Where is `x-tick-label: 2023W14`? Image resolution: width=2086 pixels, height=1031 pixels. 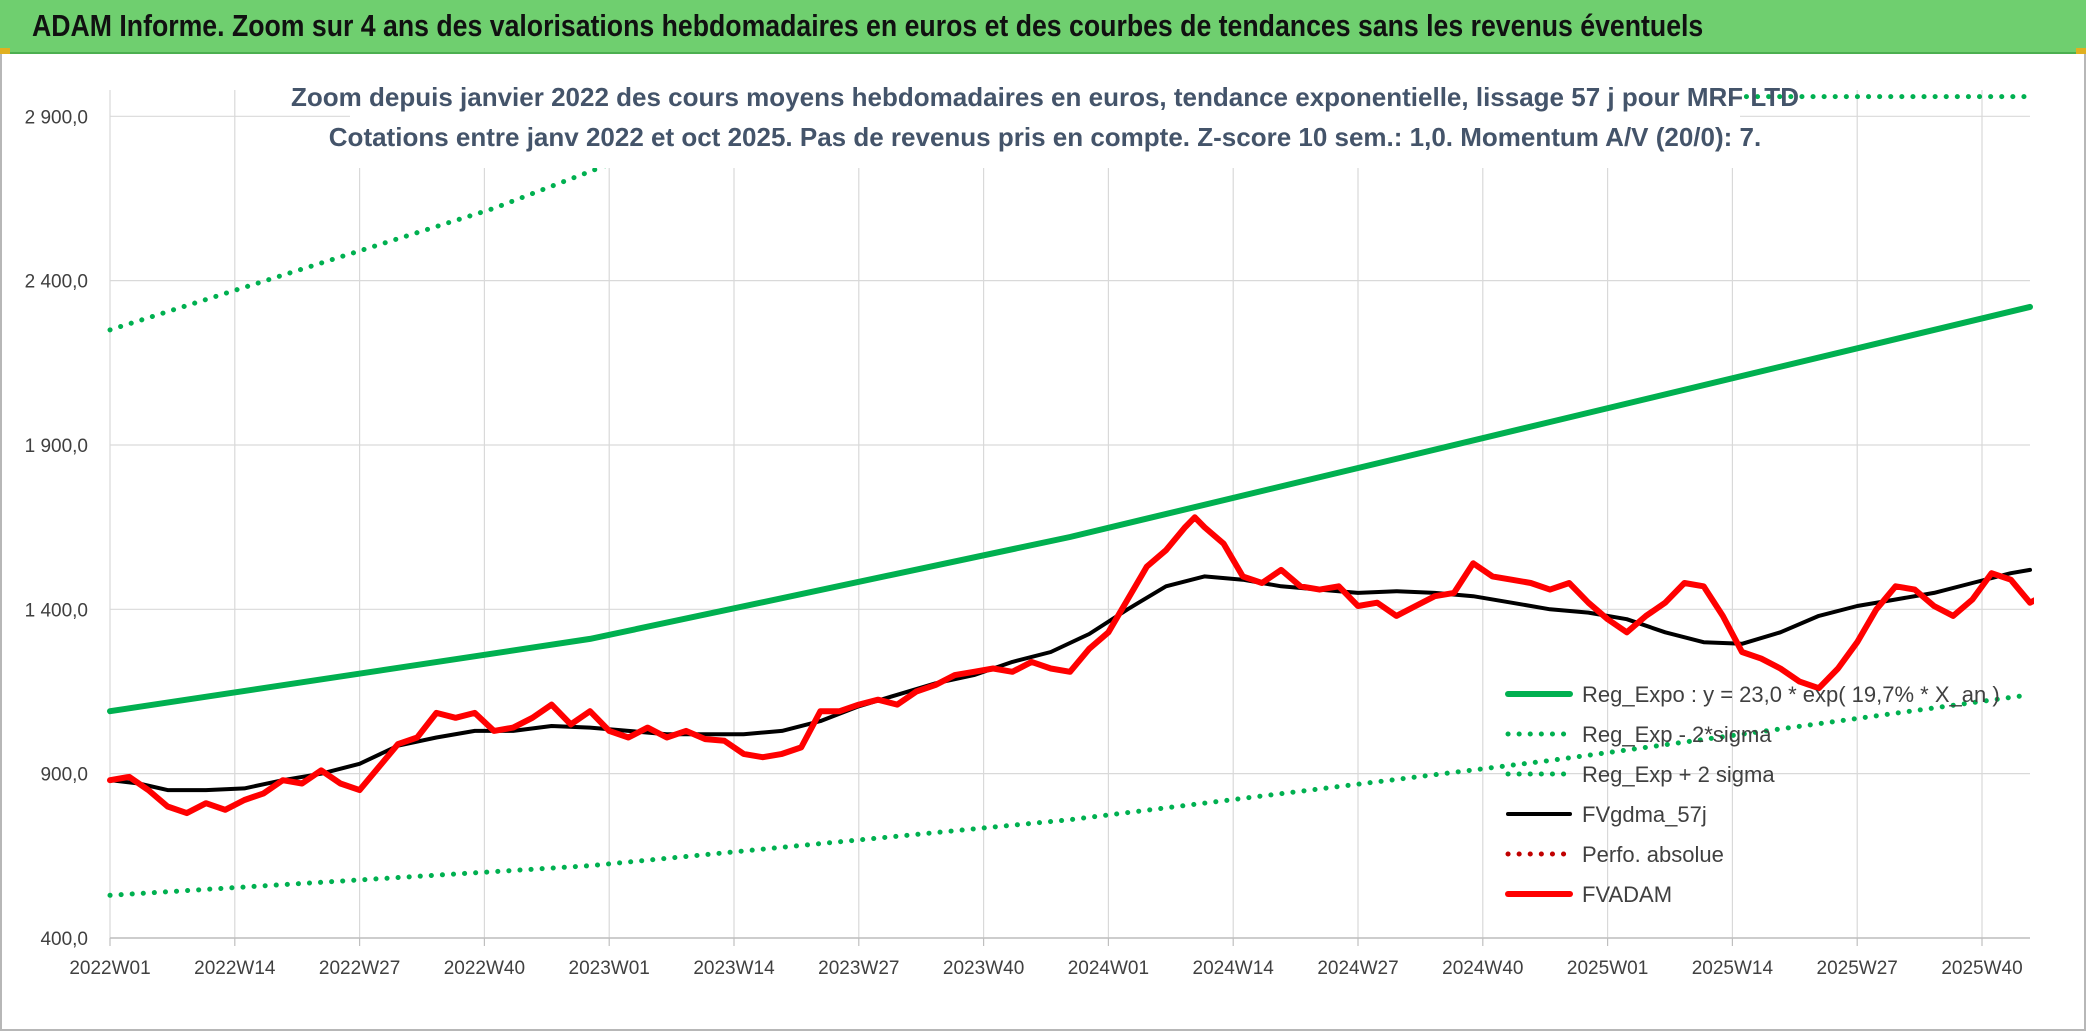 x-tick-label: 2023W14 is located at coordinates (734, 968).